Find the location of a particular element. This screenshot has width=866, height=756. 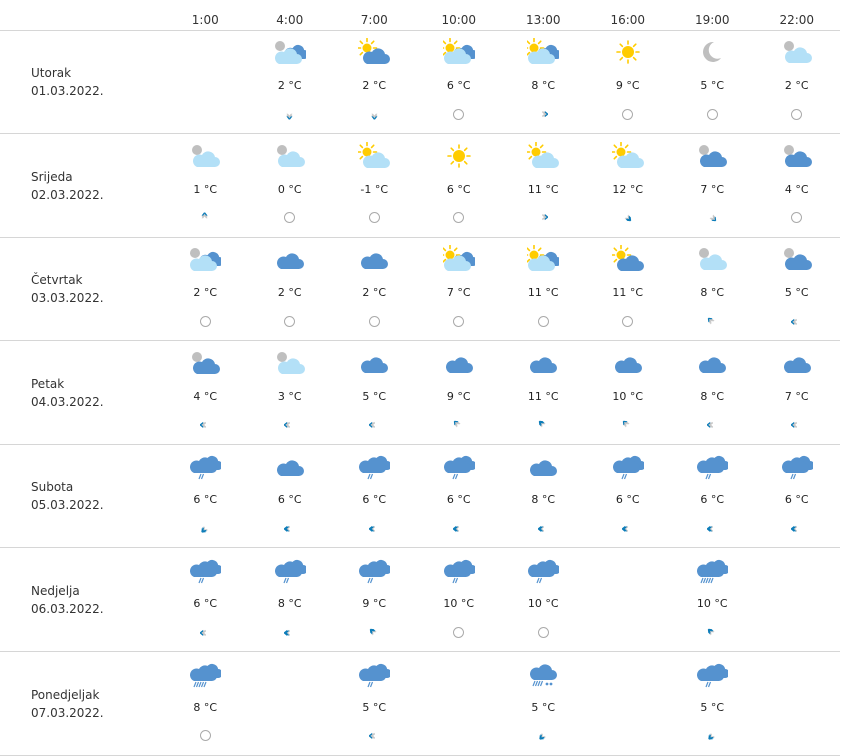

sun-dark-cloud-icon is located at coordinates (627, 258).